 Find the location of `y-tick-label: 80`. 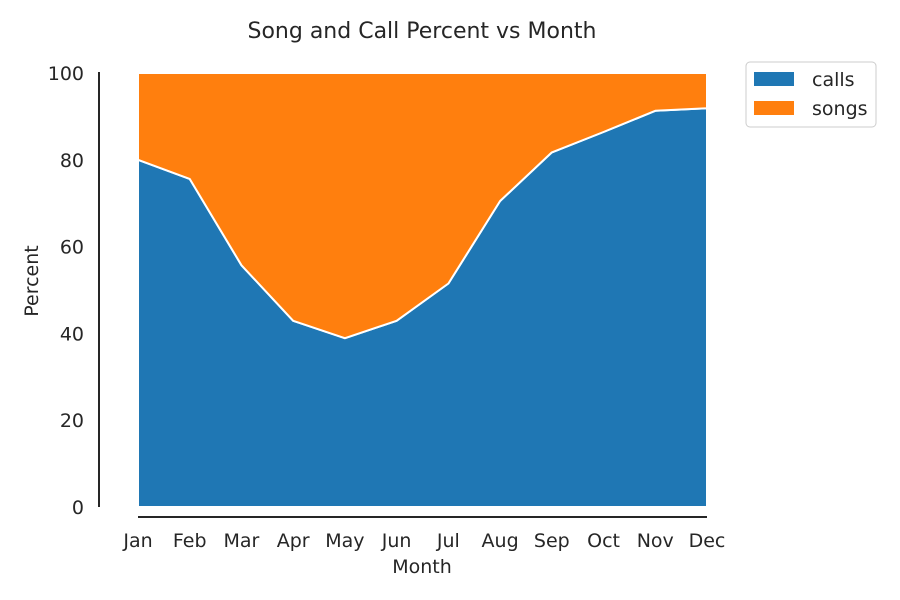

y-tick-label: 80 is located at coordinates (72, 161).